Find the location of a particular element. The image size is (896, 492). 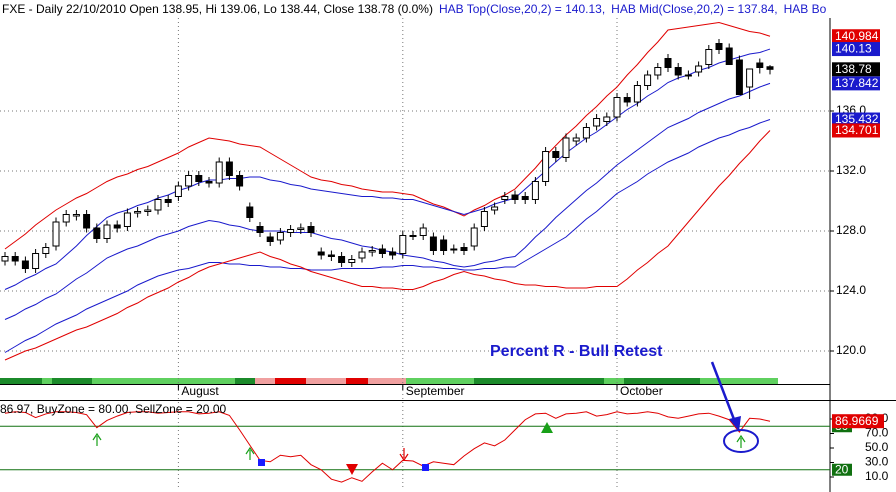

y-tick-label: 124.0 is located at coordinates (851, 290).